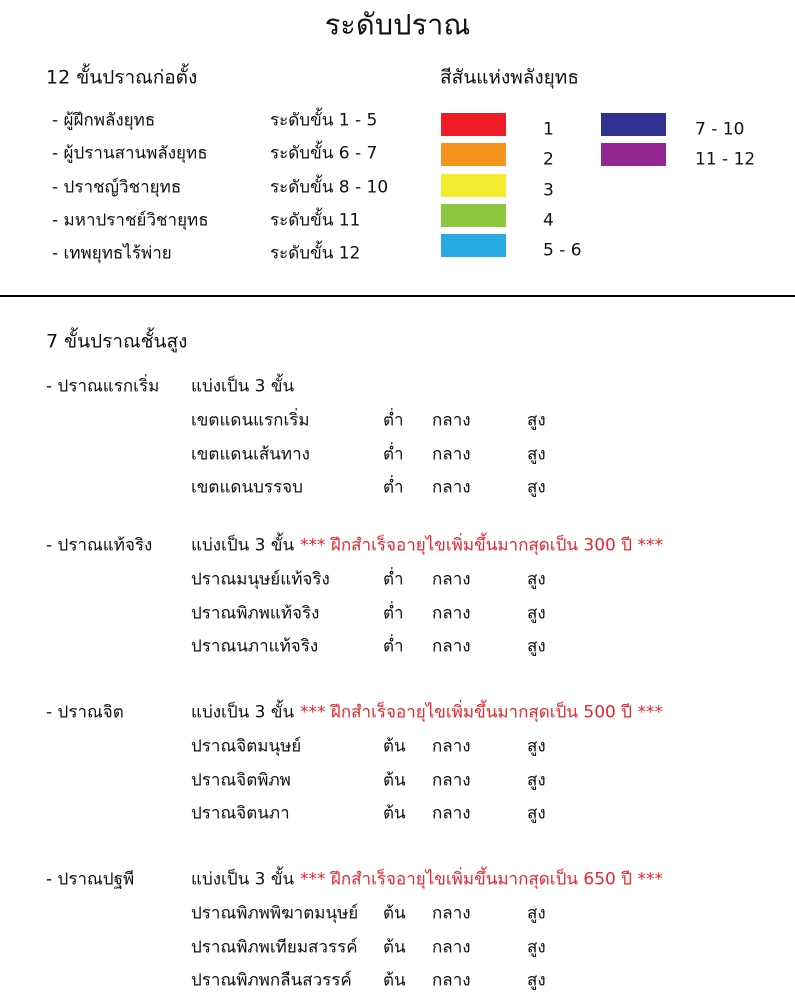  I want to click on level-name: - เทพยุทธไร้พ่าย, so click(112, 253).